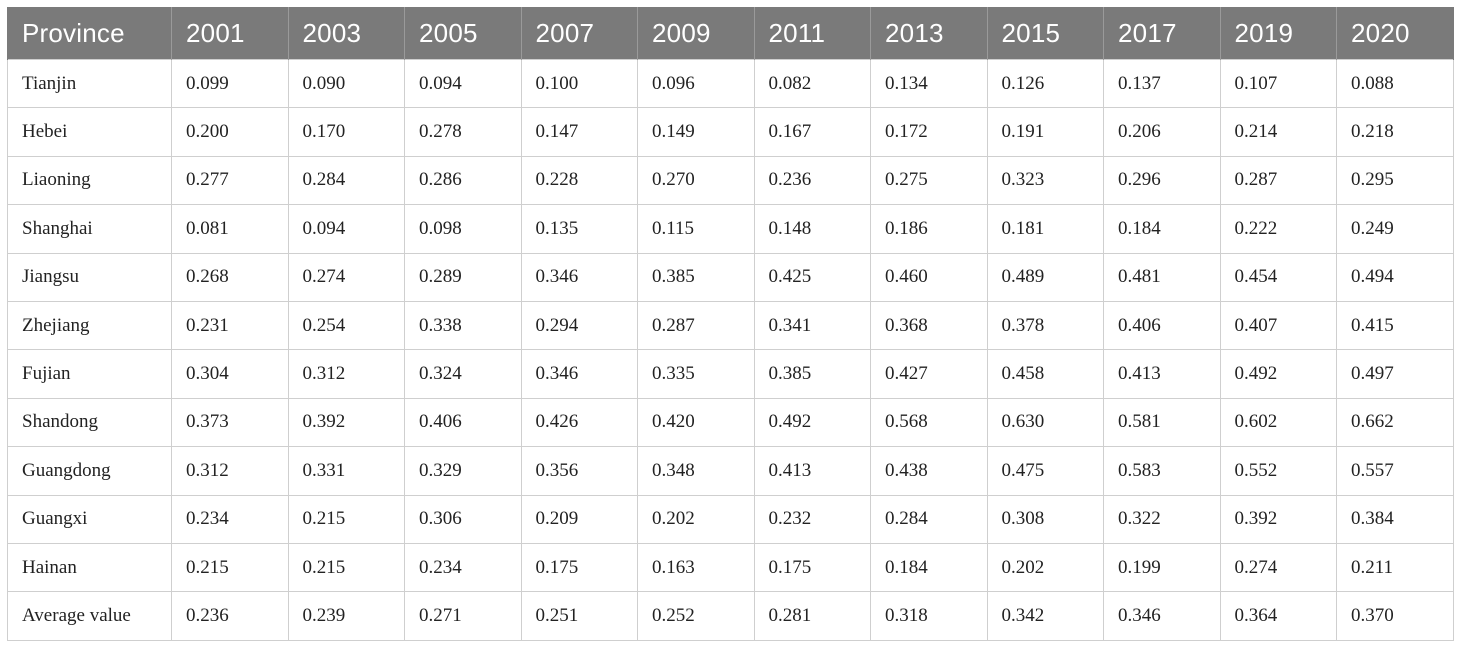 The height and width of the screenshot is (647, 1460). I want to click on value-cell: 0.277, so click(230, 180).